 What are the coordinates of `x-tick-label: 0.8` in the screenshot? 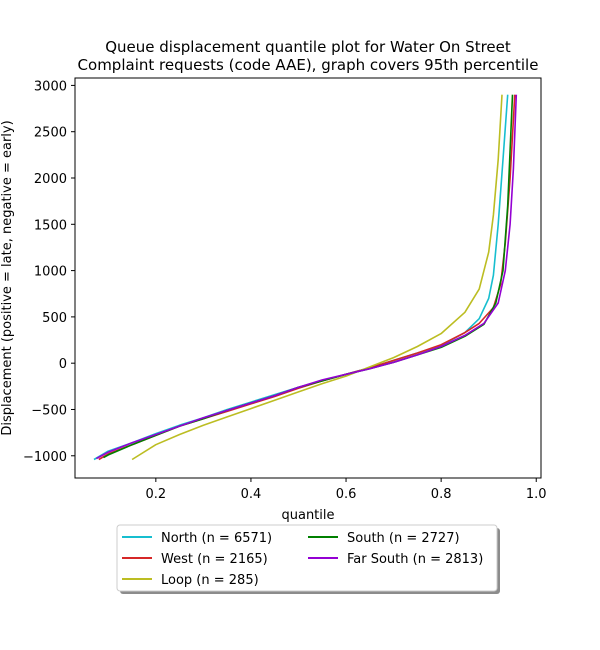 It's located at (441, 494).